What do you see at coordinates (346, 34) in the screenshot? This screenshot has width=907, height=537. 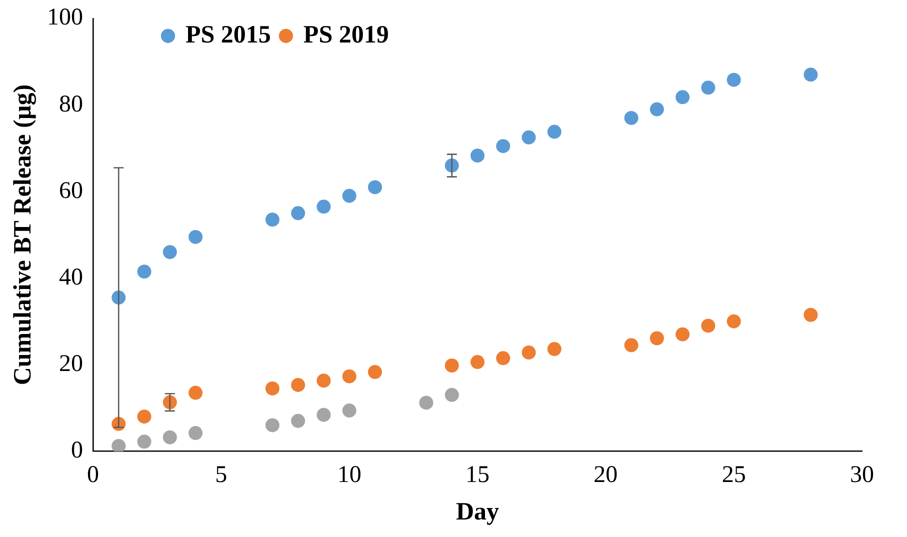 I see `legend-label: PS 2019` at bounding box center [346, 34].